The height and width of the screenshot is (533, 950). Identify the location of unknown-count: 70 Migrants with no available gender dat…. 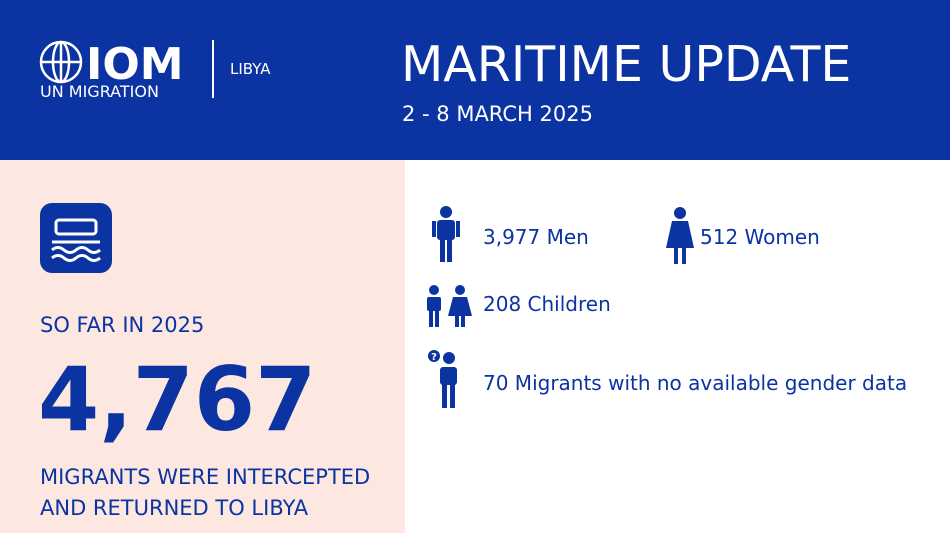
(695, 383).